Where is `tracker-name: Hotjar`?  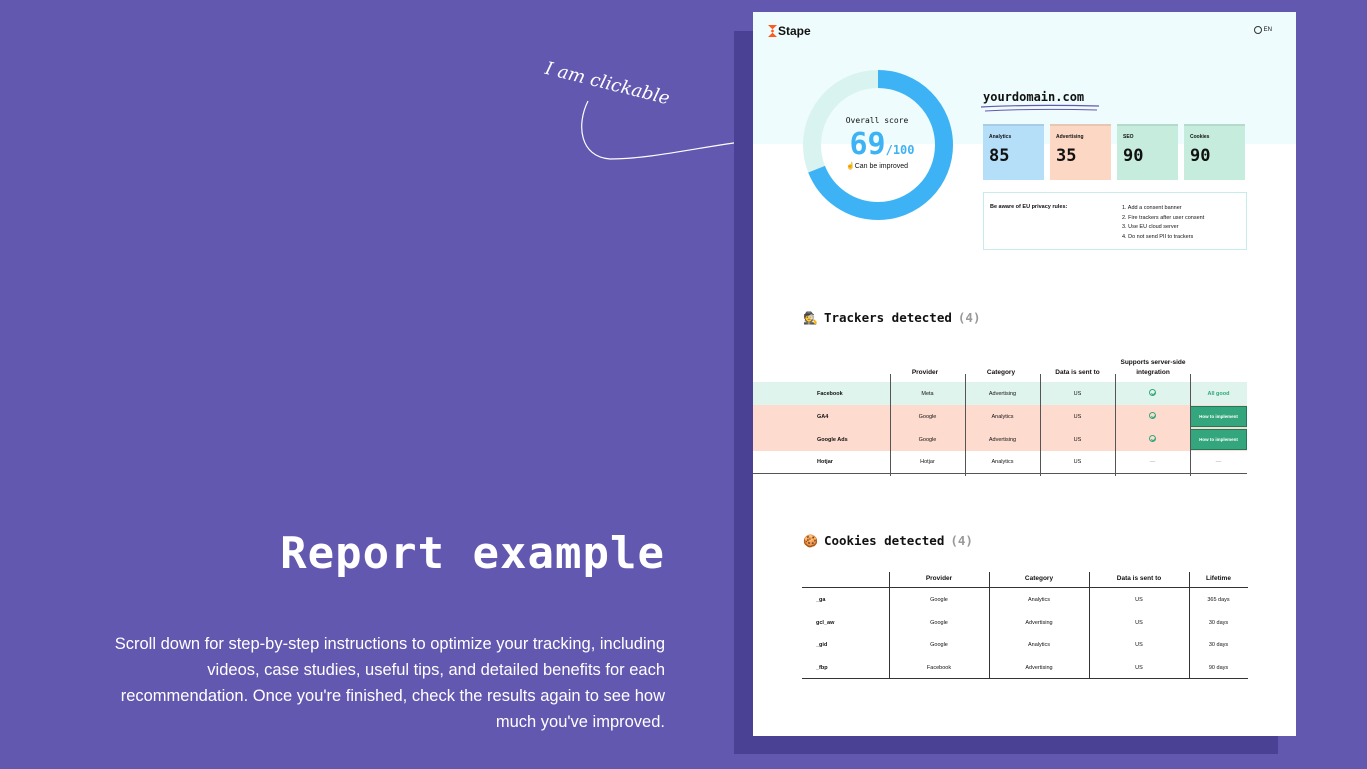 tracker-name: Hotjar is located at coordinates (825, 462).